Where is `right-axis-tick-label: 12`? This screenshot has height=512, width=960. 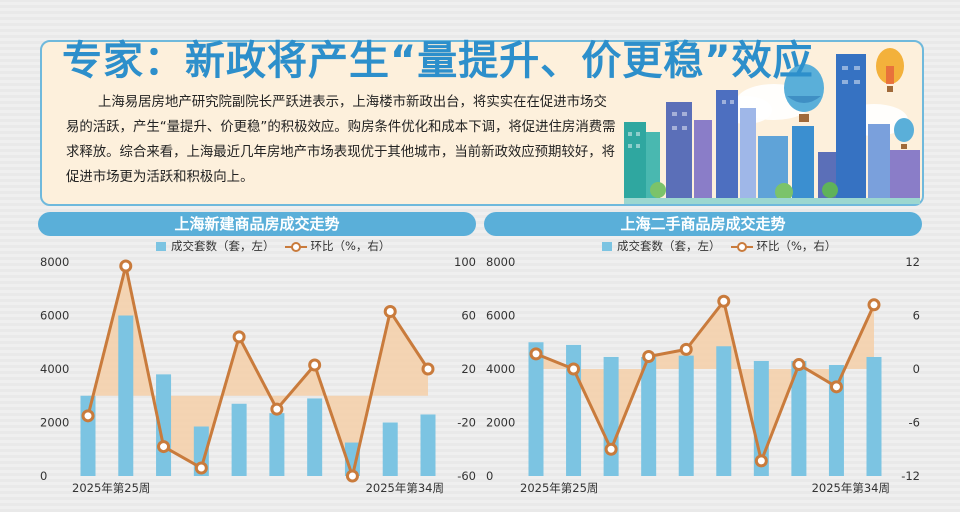 right-axis-tick-label: 12 is located at coordinates (912, 262).